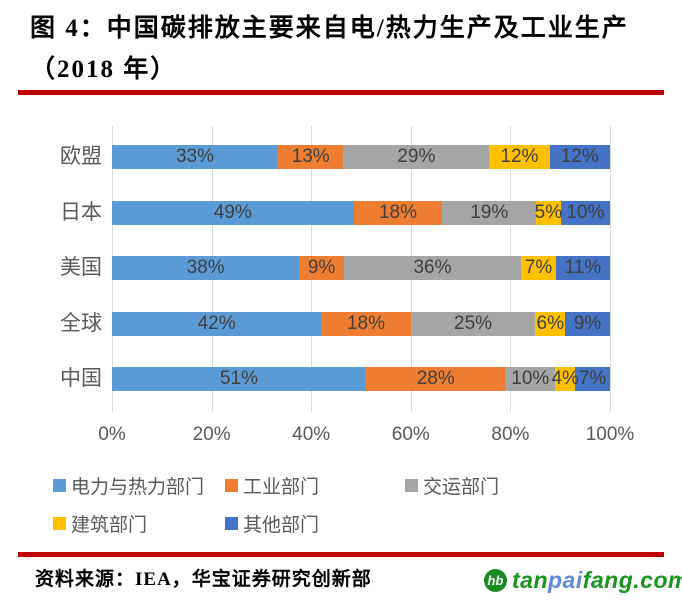 The image size is (682, 606). I want to click on legend-item: 交运部门, so click(510, 485).